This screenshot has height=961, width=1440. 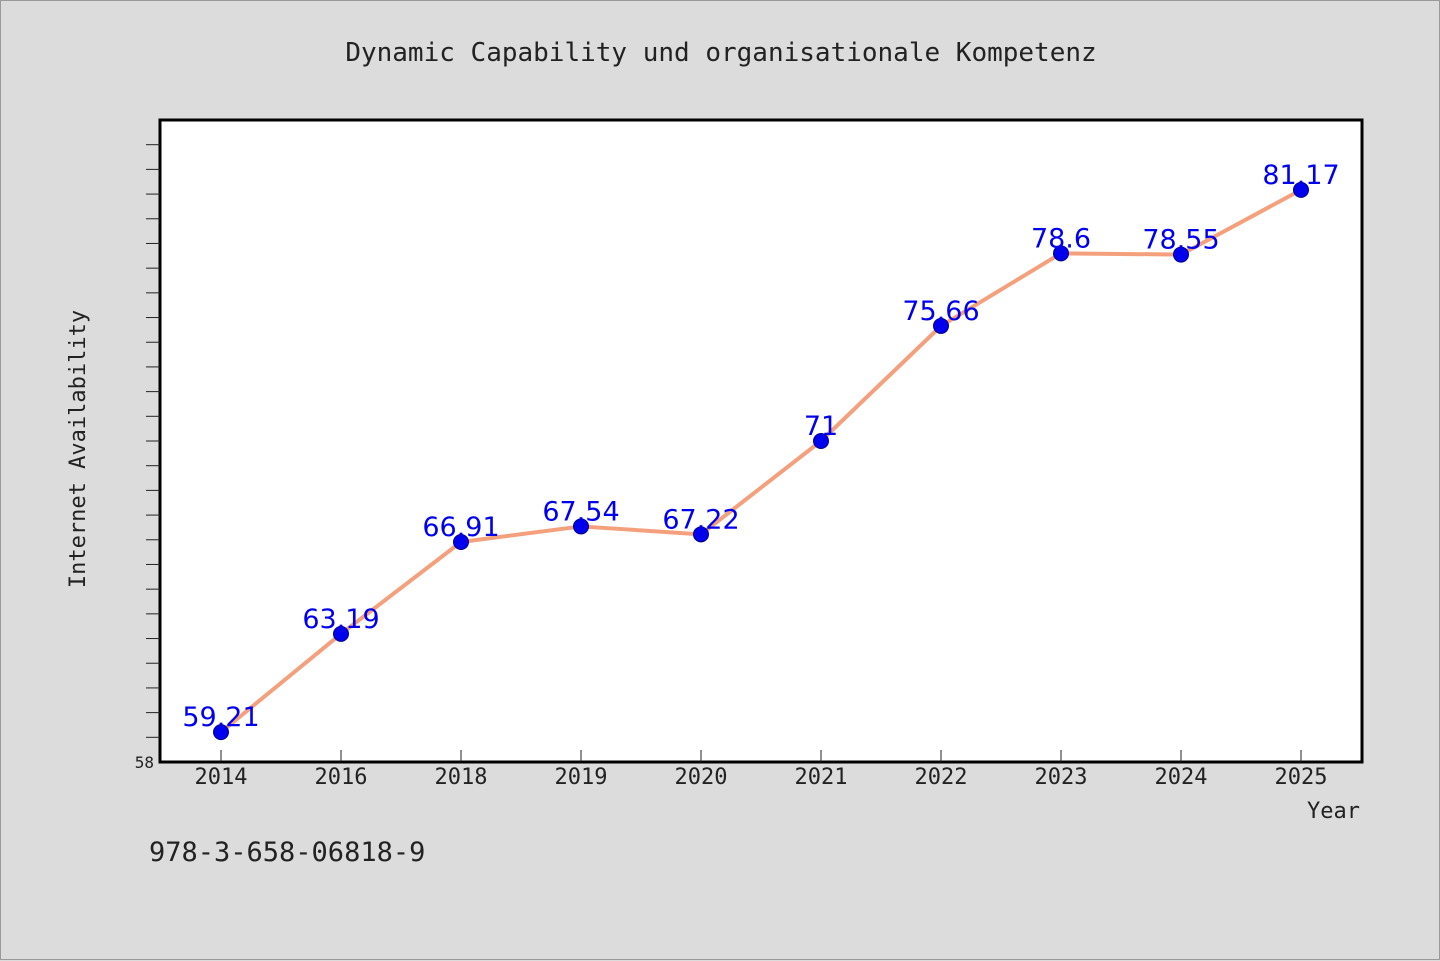 What do you see at coordinates (821, 426) in the screenshot?
I see `data-label: 71` at bounding box center [821, 426].